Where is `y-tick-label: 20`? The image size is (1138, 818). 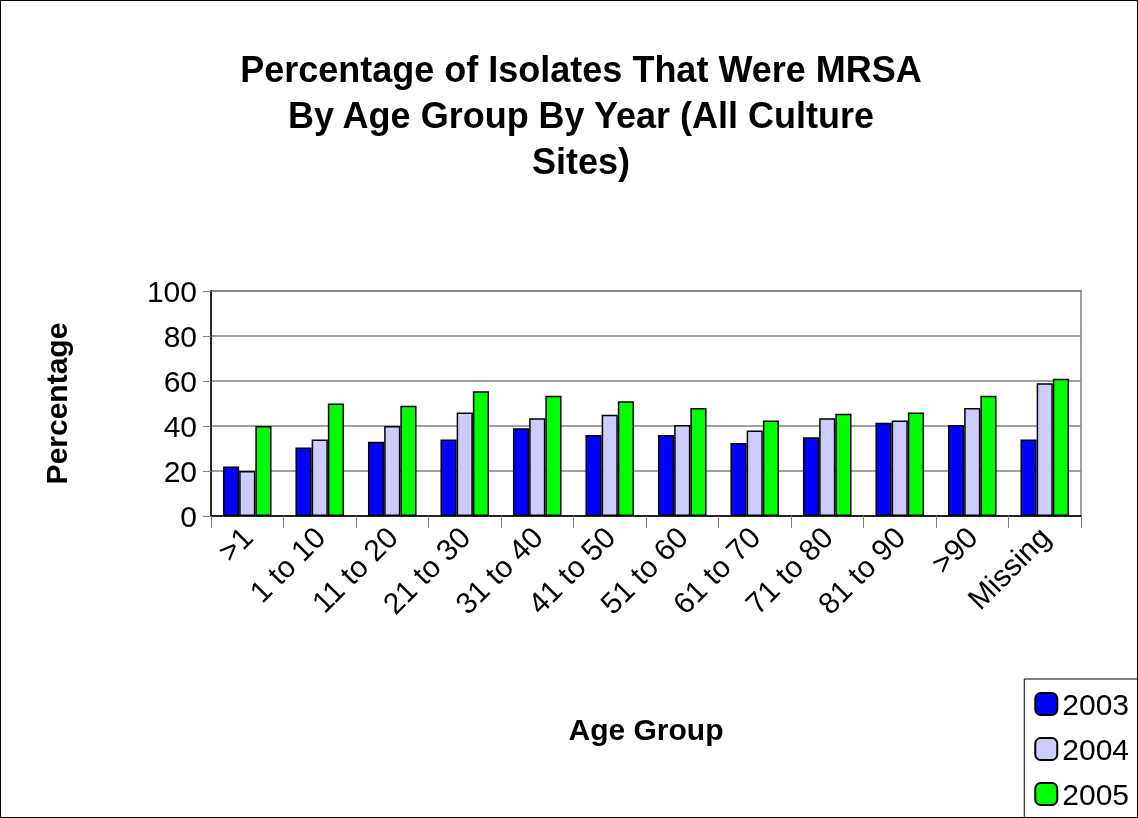 y-tick-label: 20 is located at coordinates (180, 471).